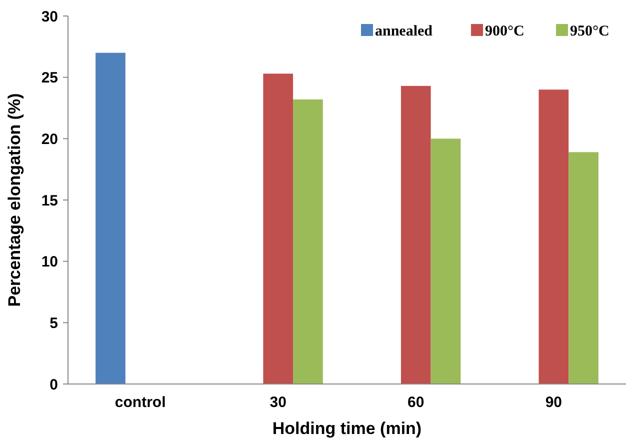 This screenshot has width=638, height=443. What do you see at coordinates (278, 402) in the screenshot?
I see `x-tick-label: 30` at bounding box center [278, 402].